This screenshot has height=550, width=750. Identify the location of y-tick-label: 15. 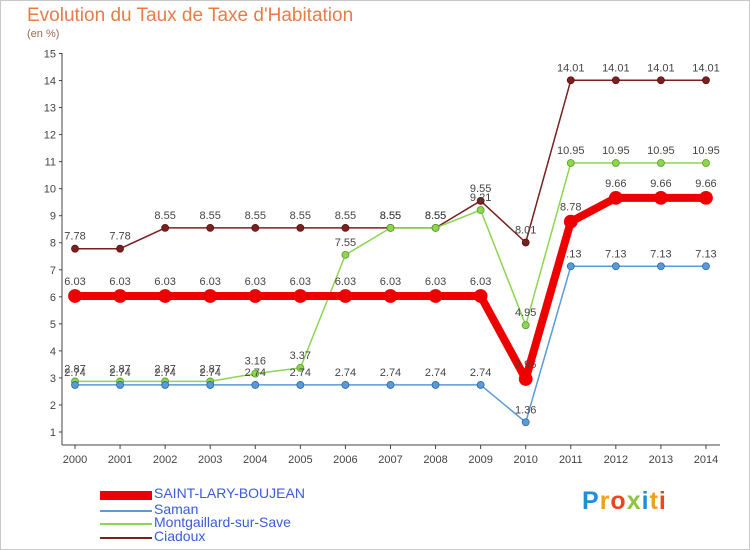
(50, 55).